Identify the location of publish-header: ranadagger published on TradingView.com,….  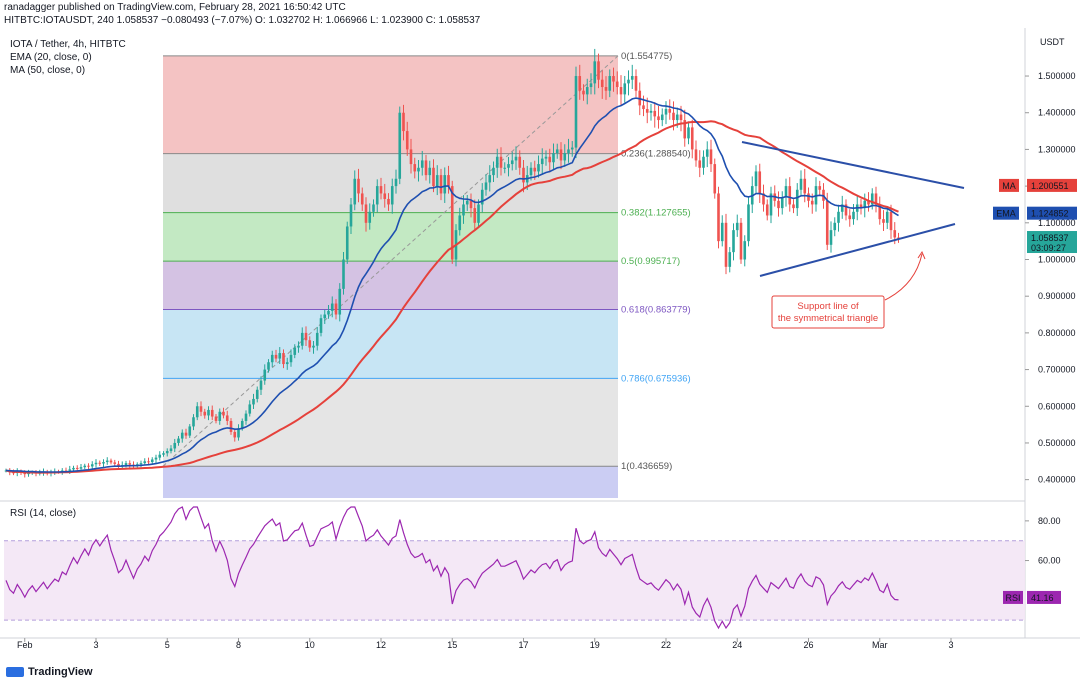
(242, 14).